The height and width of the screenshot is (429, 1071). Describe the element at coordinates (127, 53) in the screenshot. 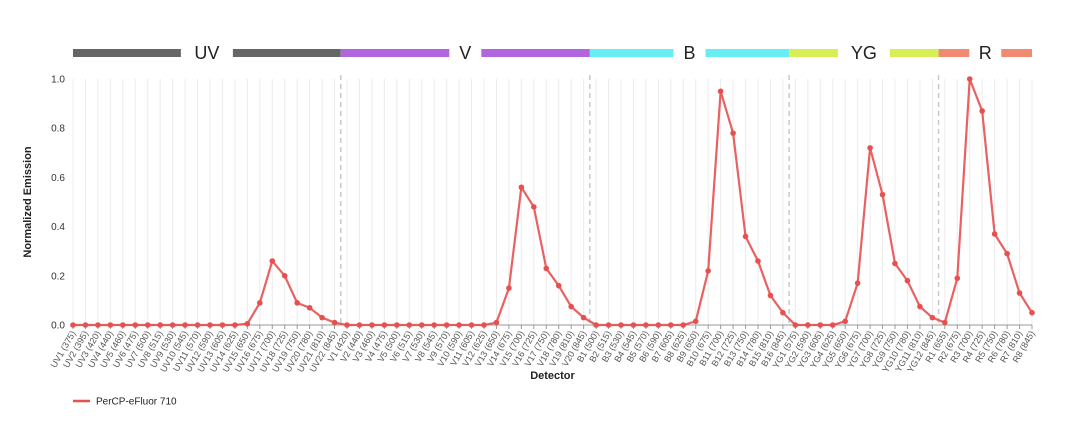

I see `laser-band-uv-left` at that location.